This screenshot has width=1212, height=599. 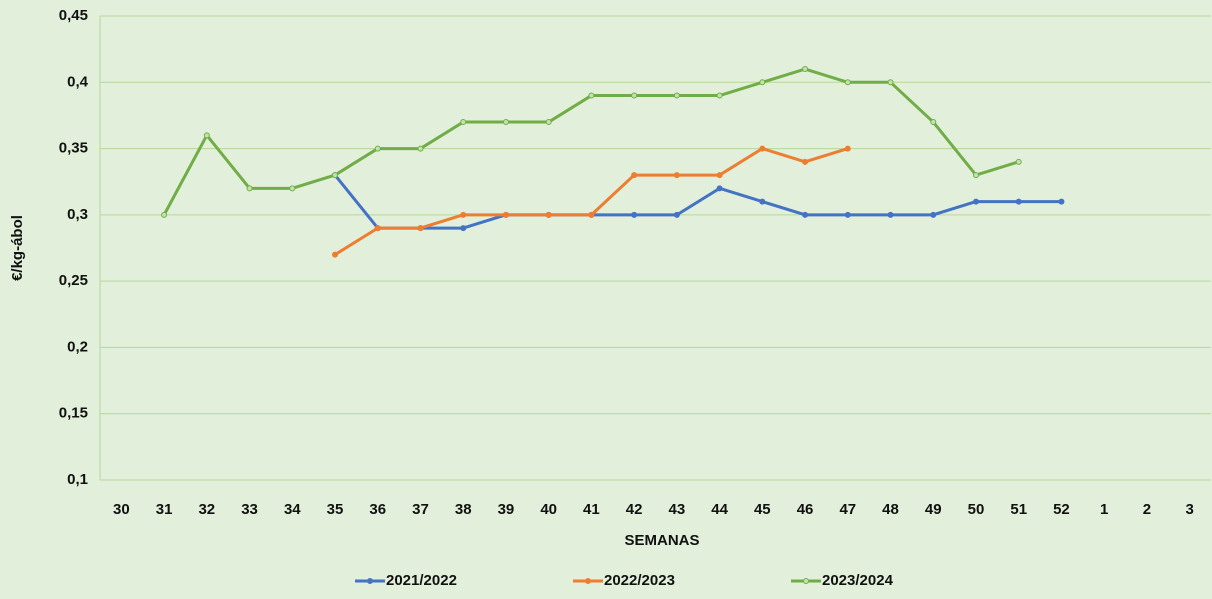 I want to click on x-axis-label: SEMANAS, so click(x=661, y=540).